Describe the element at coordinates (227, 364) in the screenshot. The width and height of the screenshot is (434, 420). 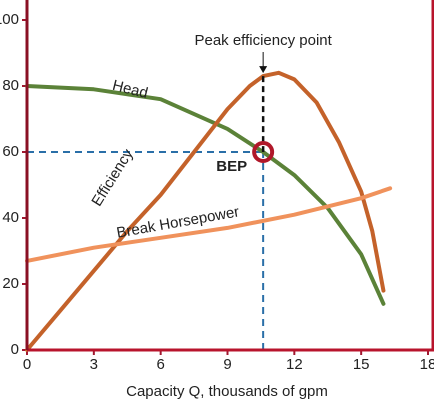
I see `x-tick-label: 9` at that location.